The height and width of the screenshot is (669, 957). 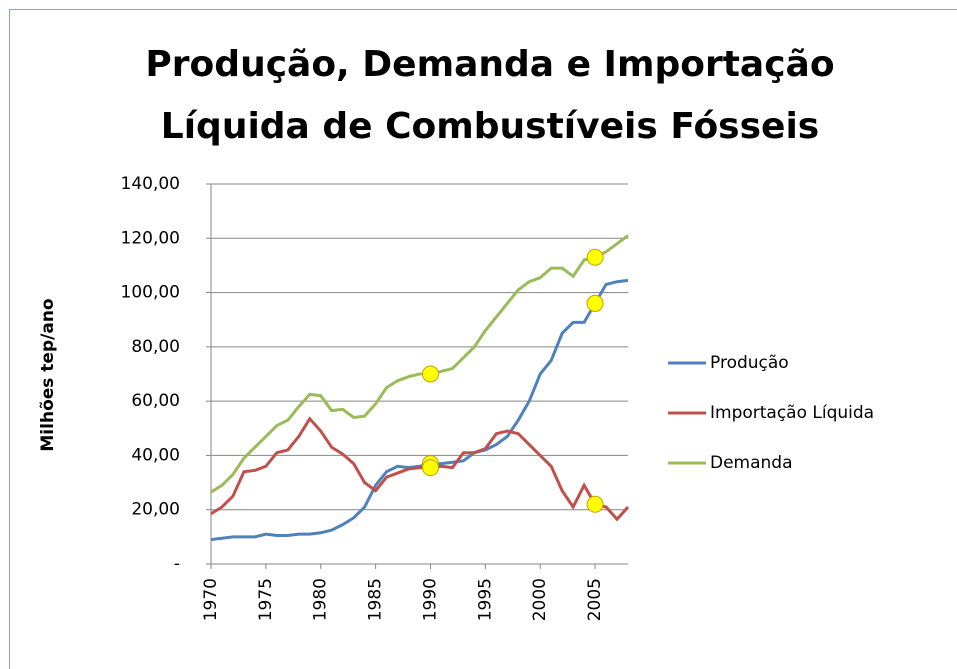 What do you see at coordinates (749, 363) in the screenshot?
I see `legend-label: Produção` at bounding box center [749, 363].